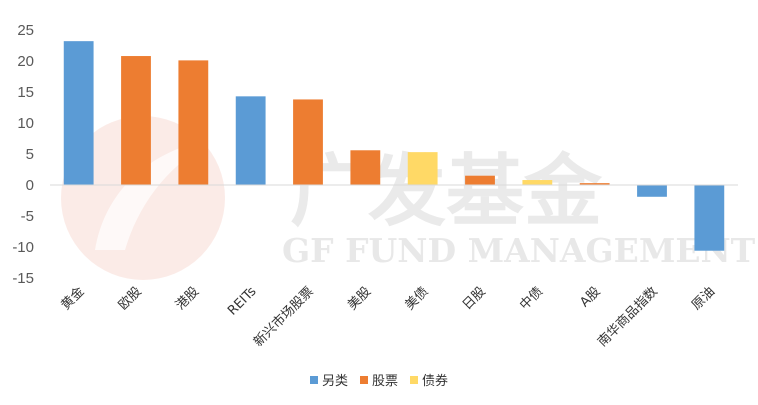 The image size is (758, 405). What do you see at coordinates (25, 123) in the screenshot?
I see `y-tick-label: 10` at bounding box center [25, 123].